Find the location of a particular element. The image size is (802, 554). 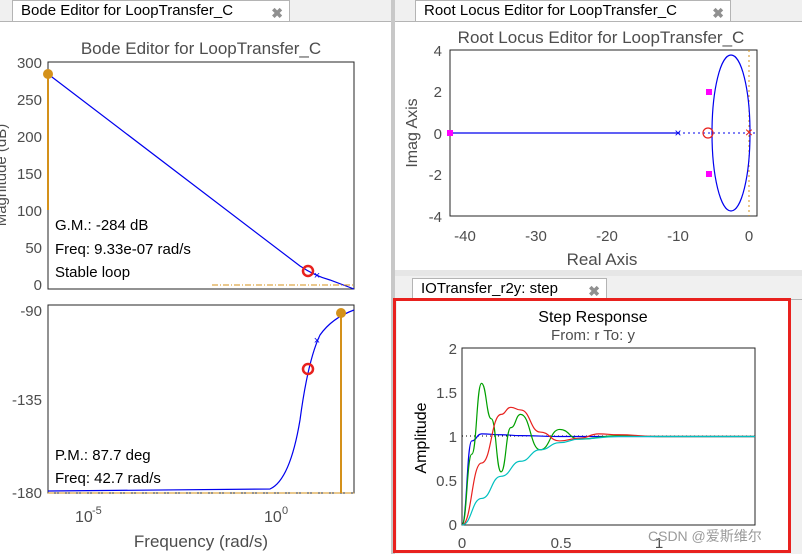

x-tick: -40 is located at coordinates (465, 236).